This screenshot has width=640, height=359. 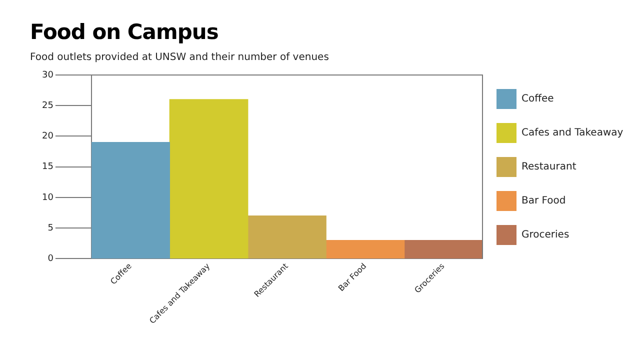 I want to click on y-tick-label: 25, so click(x=48, y=105).